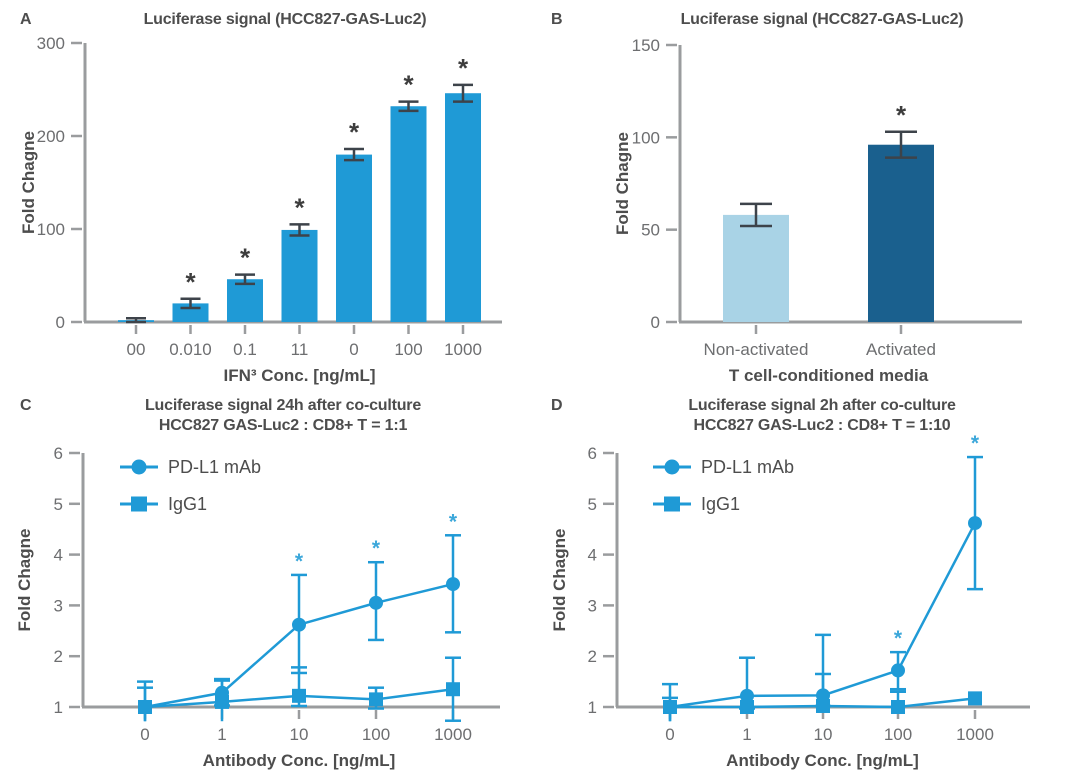  I want to click on chart-title-b: Luciferase signal (HCC827-GAS-Luc2), so click(822, 20).